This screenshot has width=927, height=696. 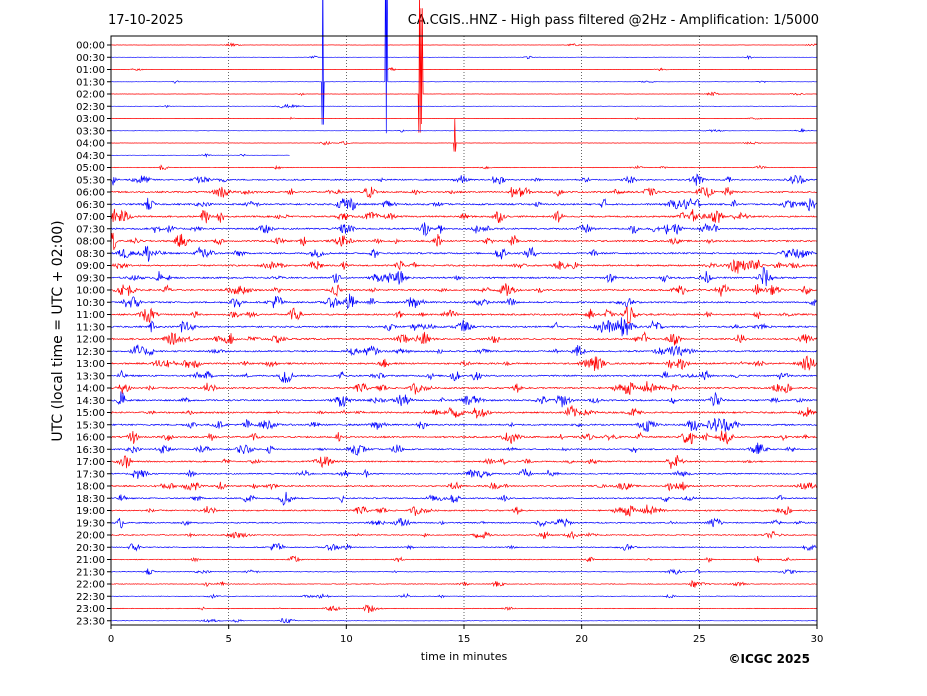 I want to click on y-tick-label: 09:30, so click(x=90, y=278).